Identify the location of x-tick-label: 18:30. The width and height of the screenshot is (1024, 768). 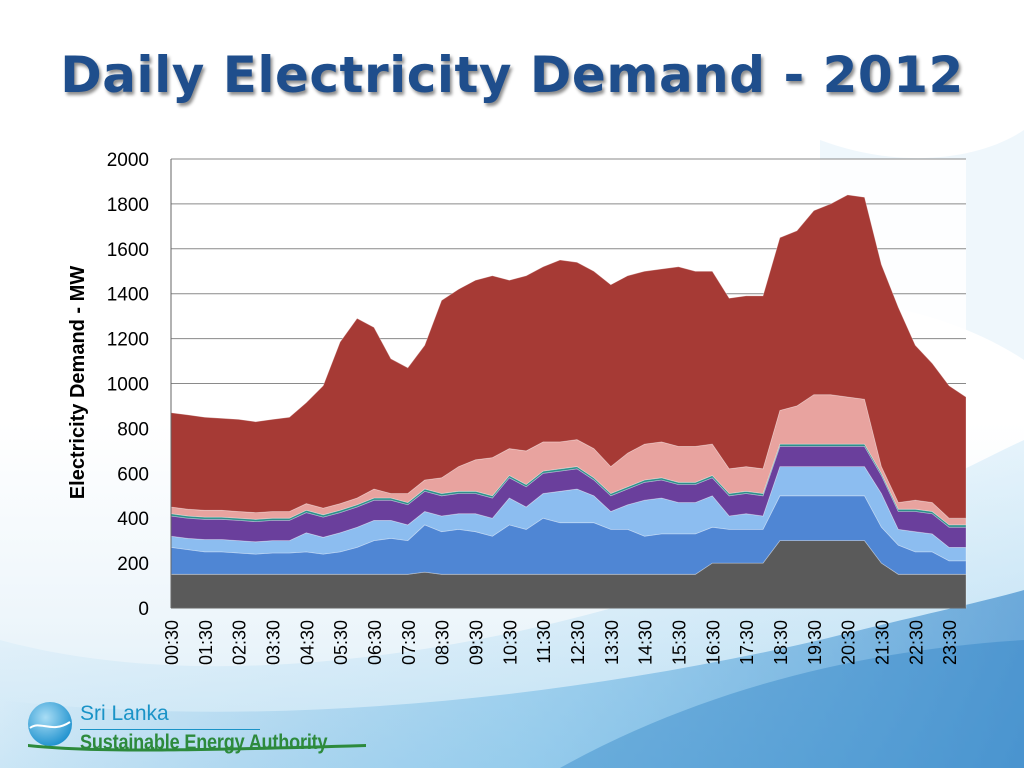
(781, 642).